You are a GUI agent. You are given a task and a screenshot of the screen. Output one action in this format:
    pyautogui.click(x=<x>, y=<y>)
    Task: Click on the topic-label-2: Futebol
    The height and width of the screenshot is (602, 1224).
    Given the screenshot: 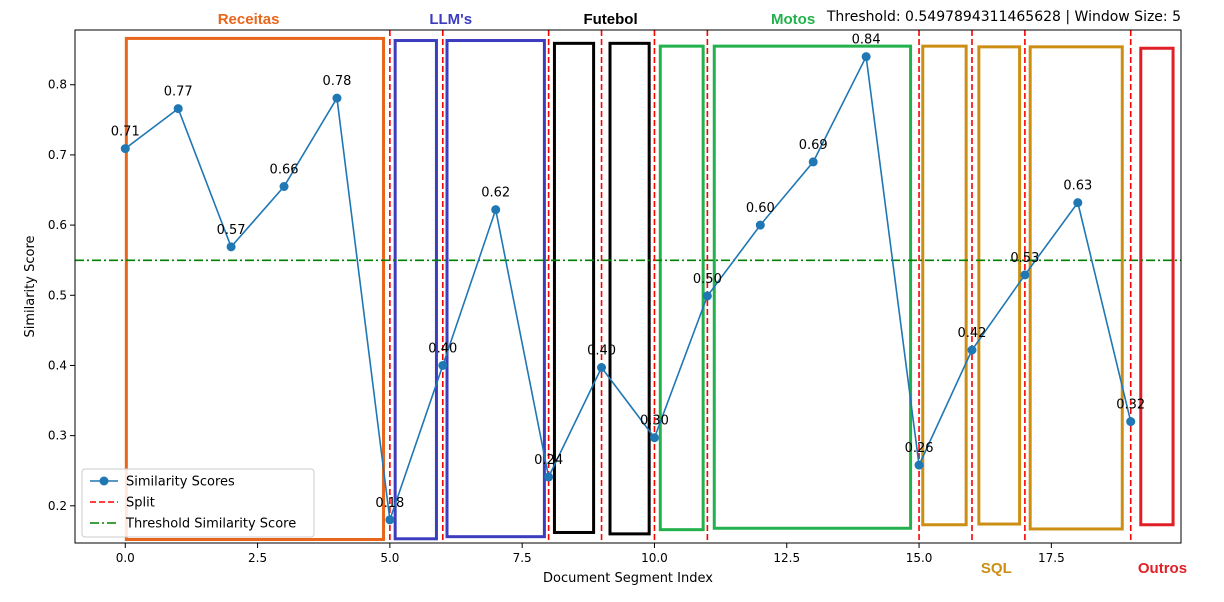 What is the action you would take?
    pyautogui.click(x=610, y=19)
    